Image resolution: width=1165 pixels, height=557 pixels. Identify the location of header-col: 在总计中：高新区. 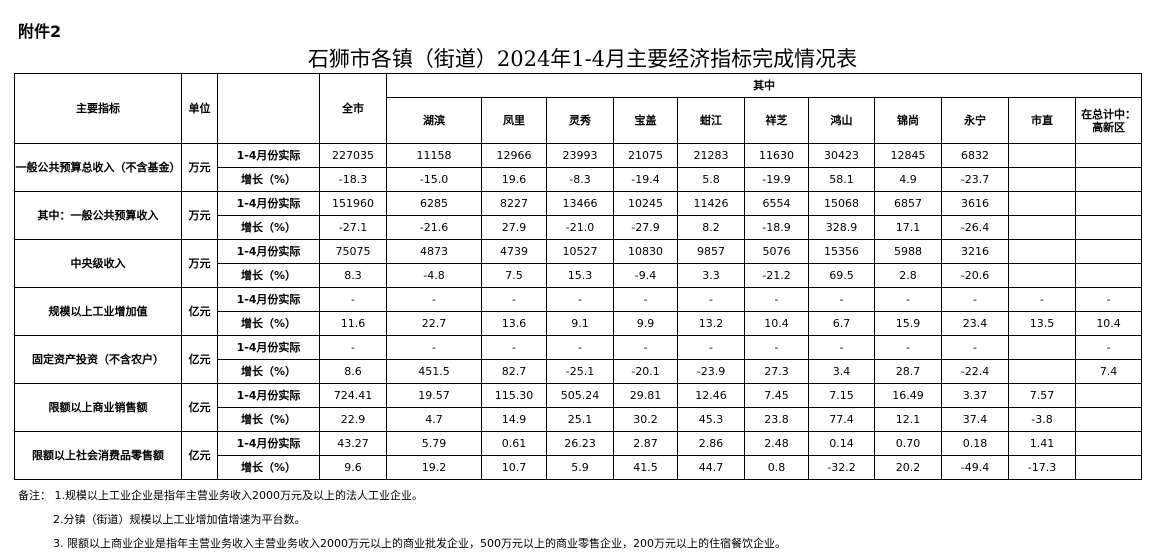
(1108, 120).